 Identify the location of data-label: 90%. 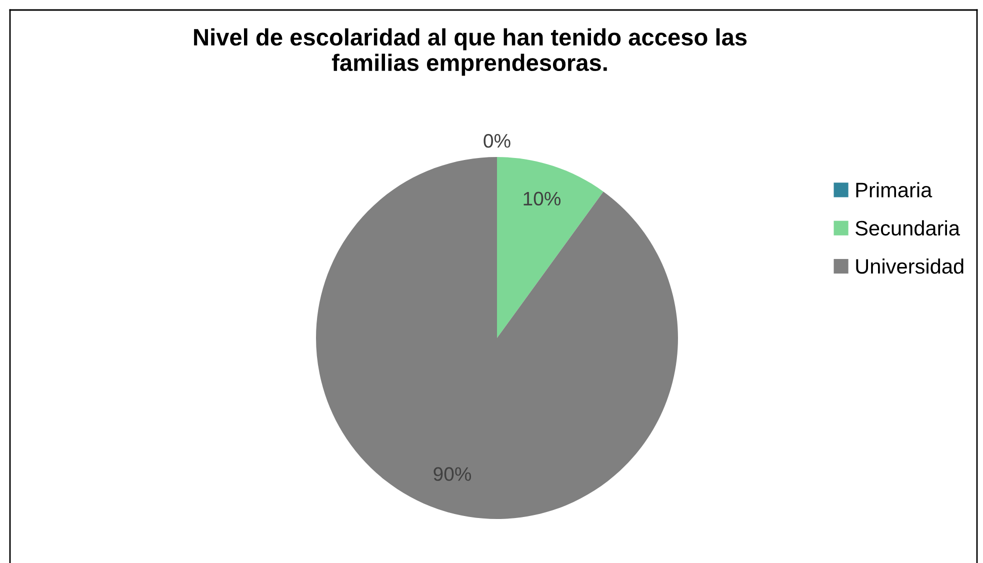
(453, 474).